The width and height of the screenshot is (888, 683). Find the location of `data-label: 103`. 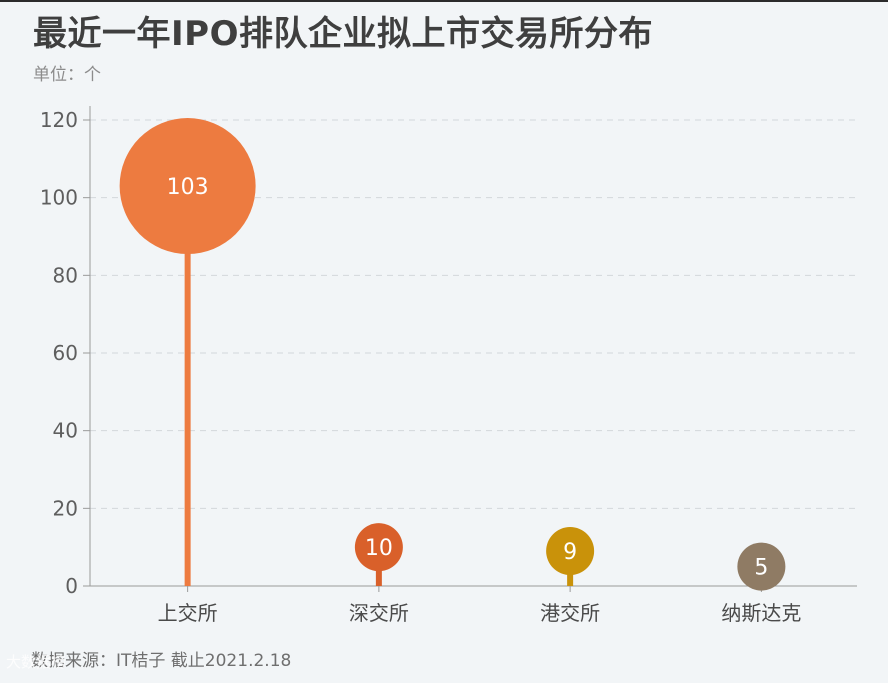

data-label: 103 is located at coordinates (188, 187).